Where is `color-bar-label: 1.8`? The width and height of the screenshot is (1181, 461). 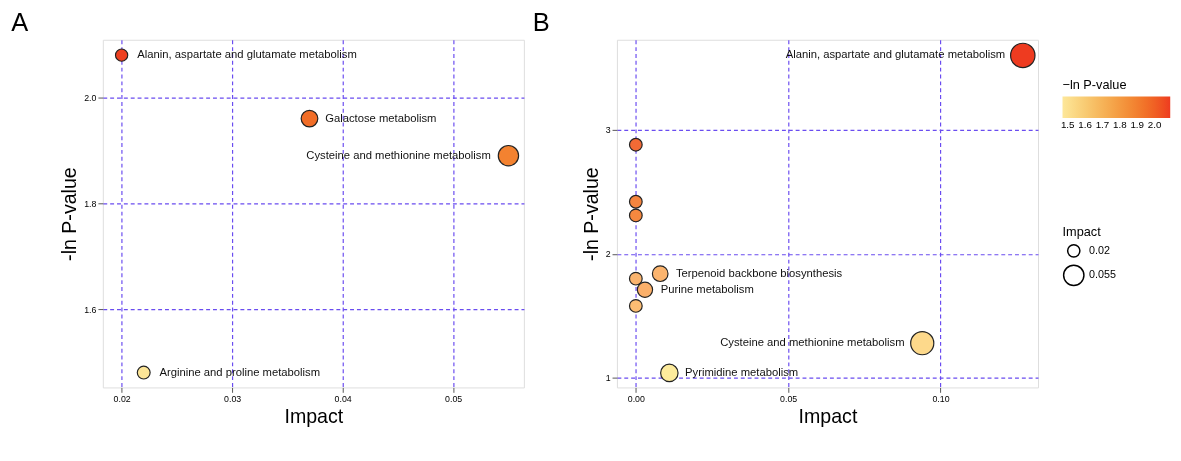
color-bar-label: 1.8 is located at coordinates (1120, 124).